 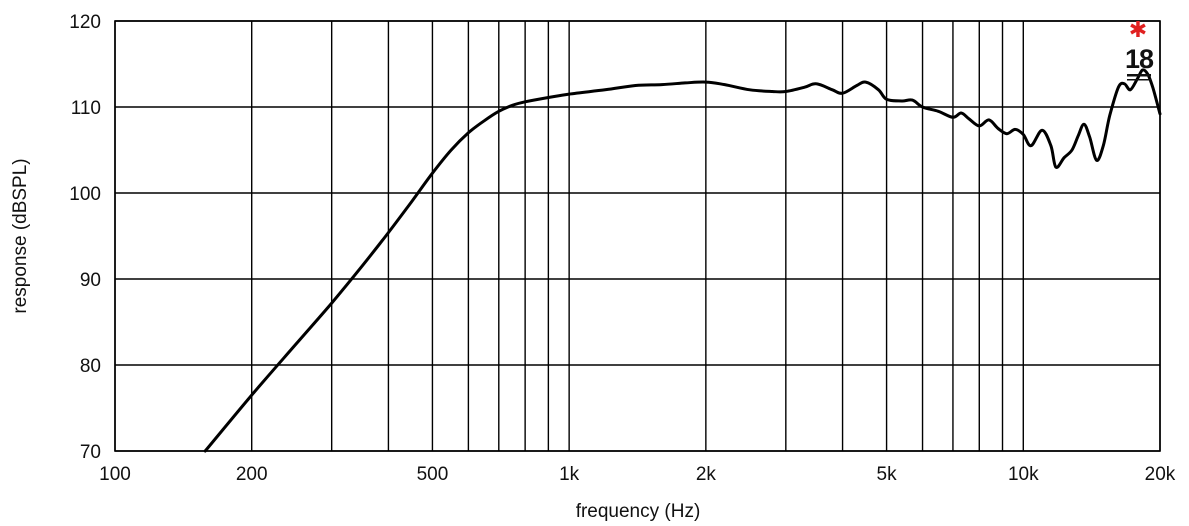 I want to click on x-tick-label: 5k, so click(x=887, y=474).